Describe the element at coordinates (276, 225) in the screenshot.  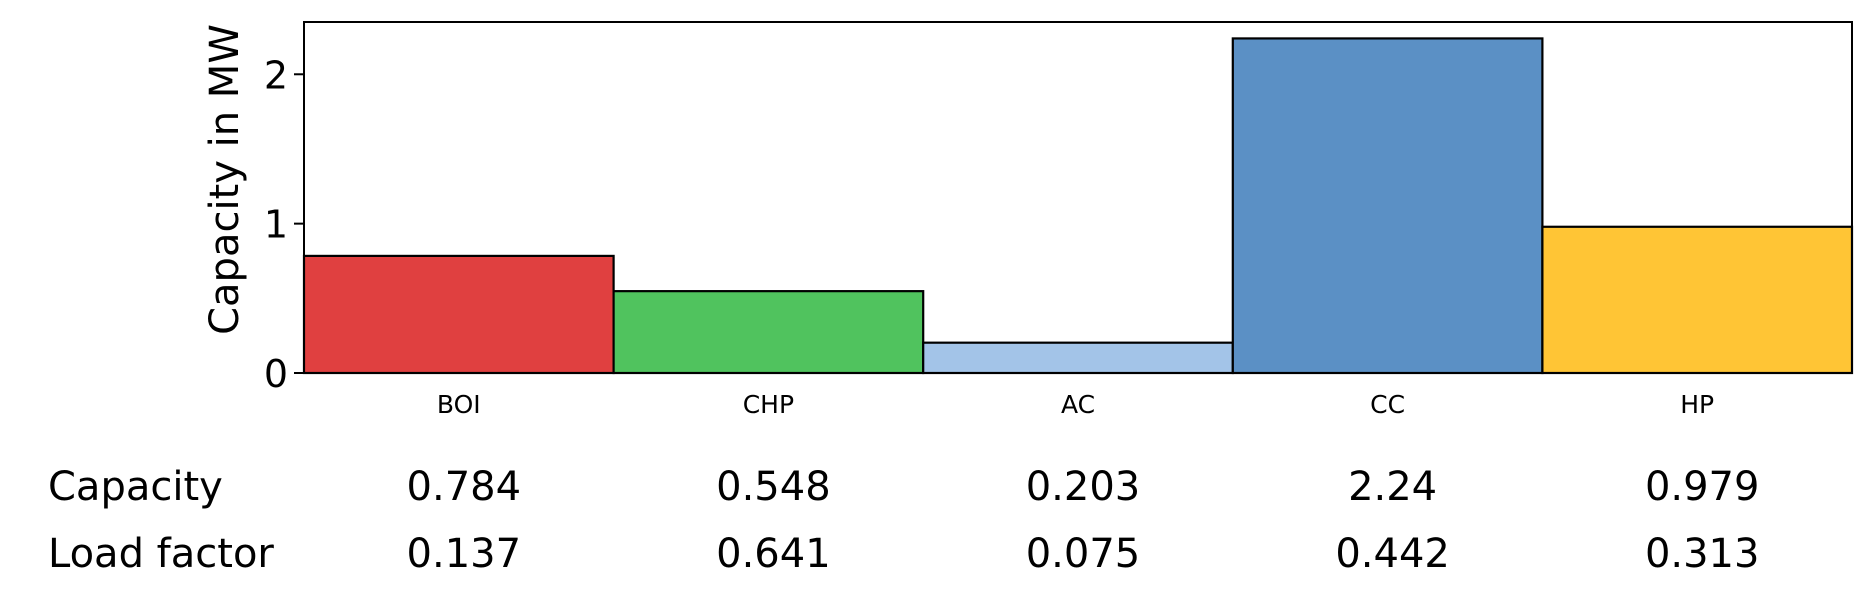
I see `y-tick-label: 1` at that location.